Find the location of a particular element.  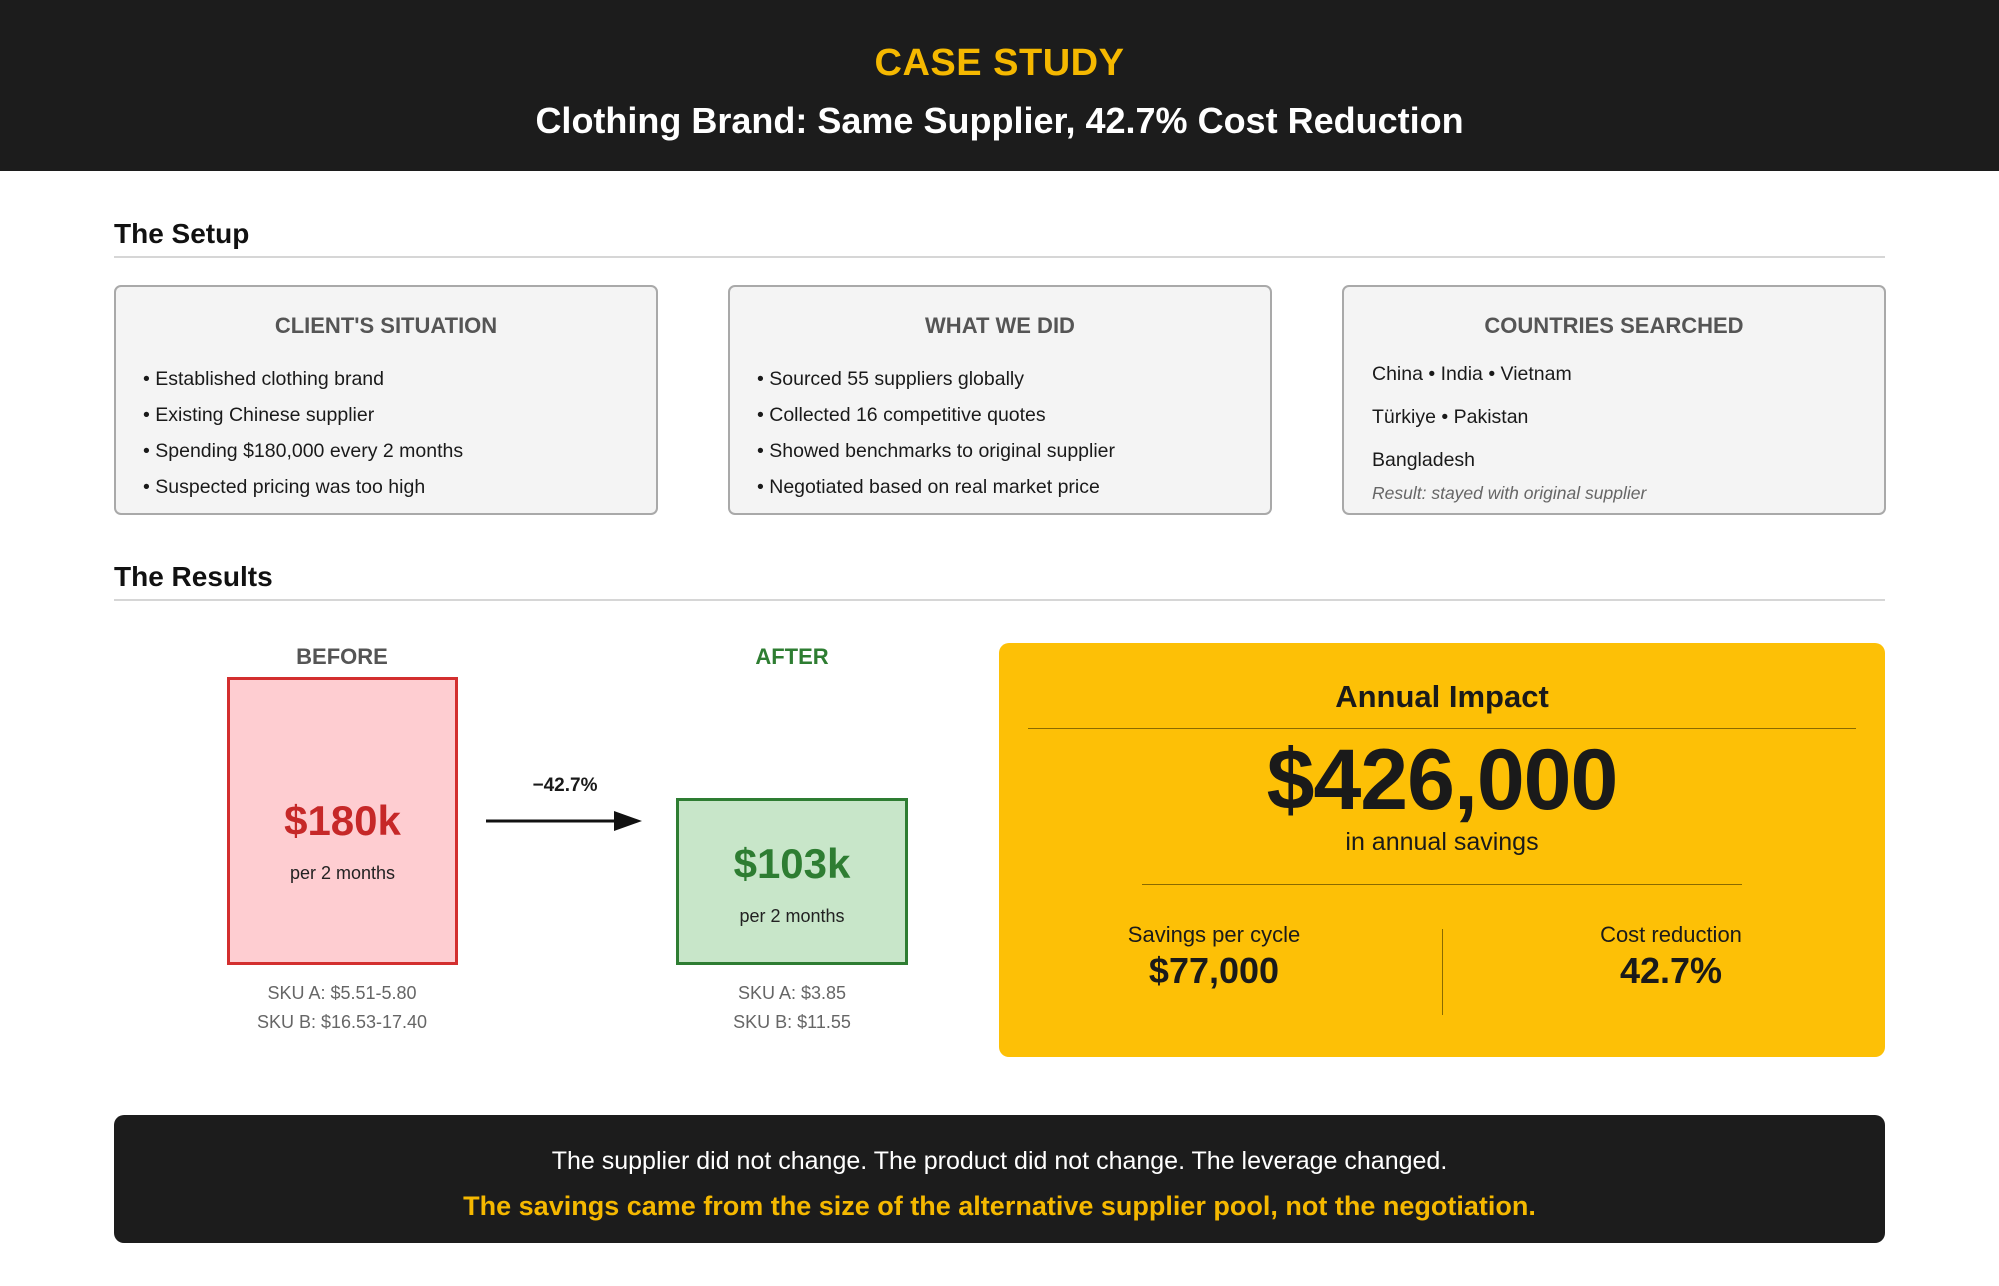

before-box: $180k per 2 months is located at coordinates (342, 821).